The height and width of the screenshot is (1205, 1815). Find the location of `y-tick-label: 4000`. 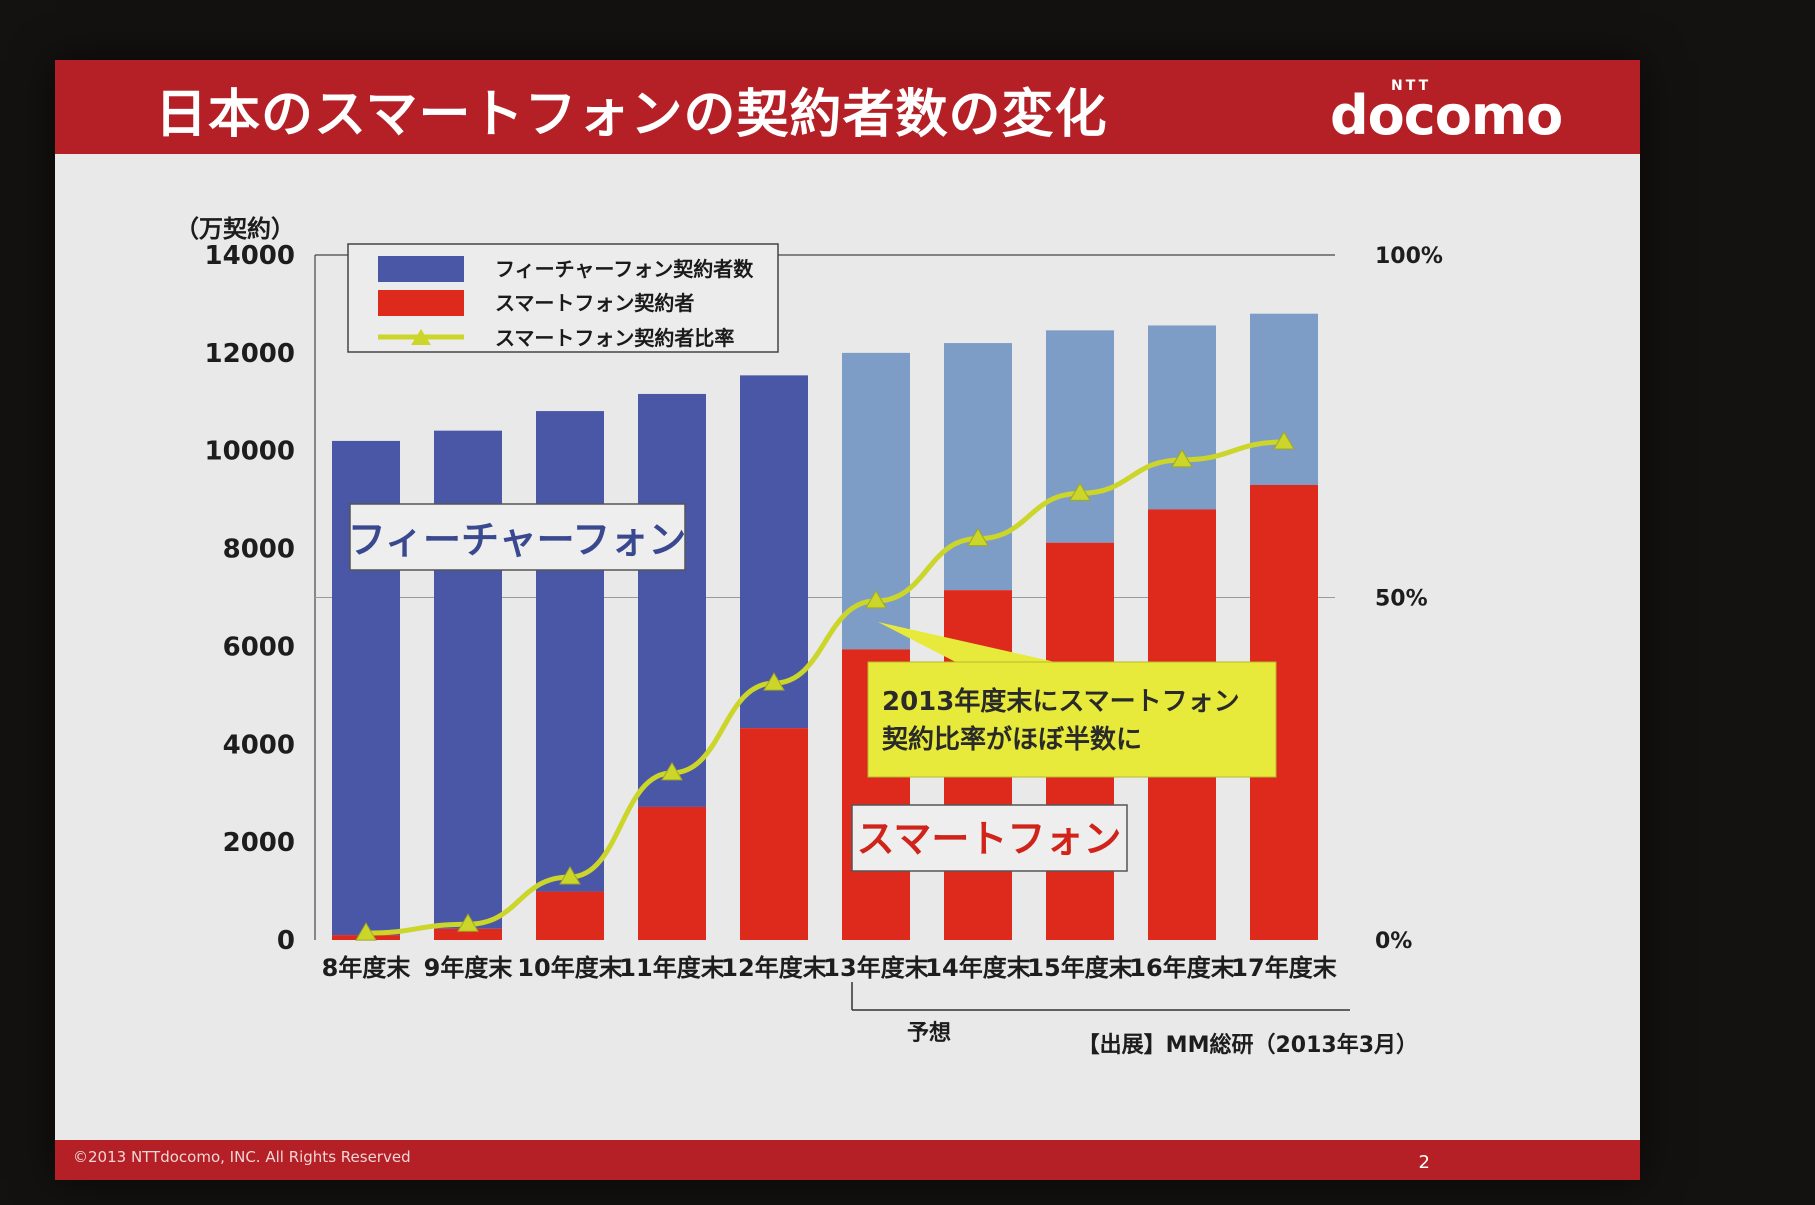

y-tick-label: 4000 is located at coordinates (259, 745).